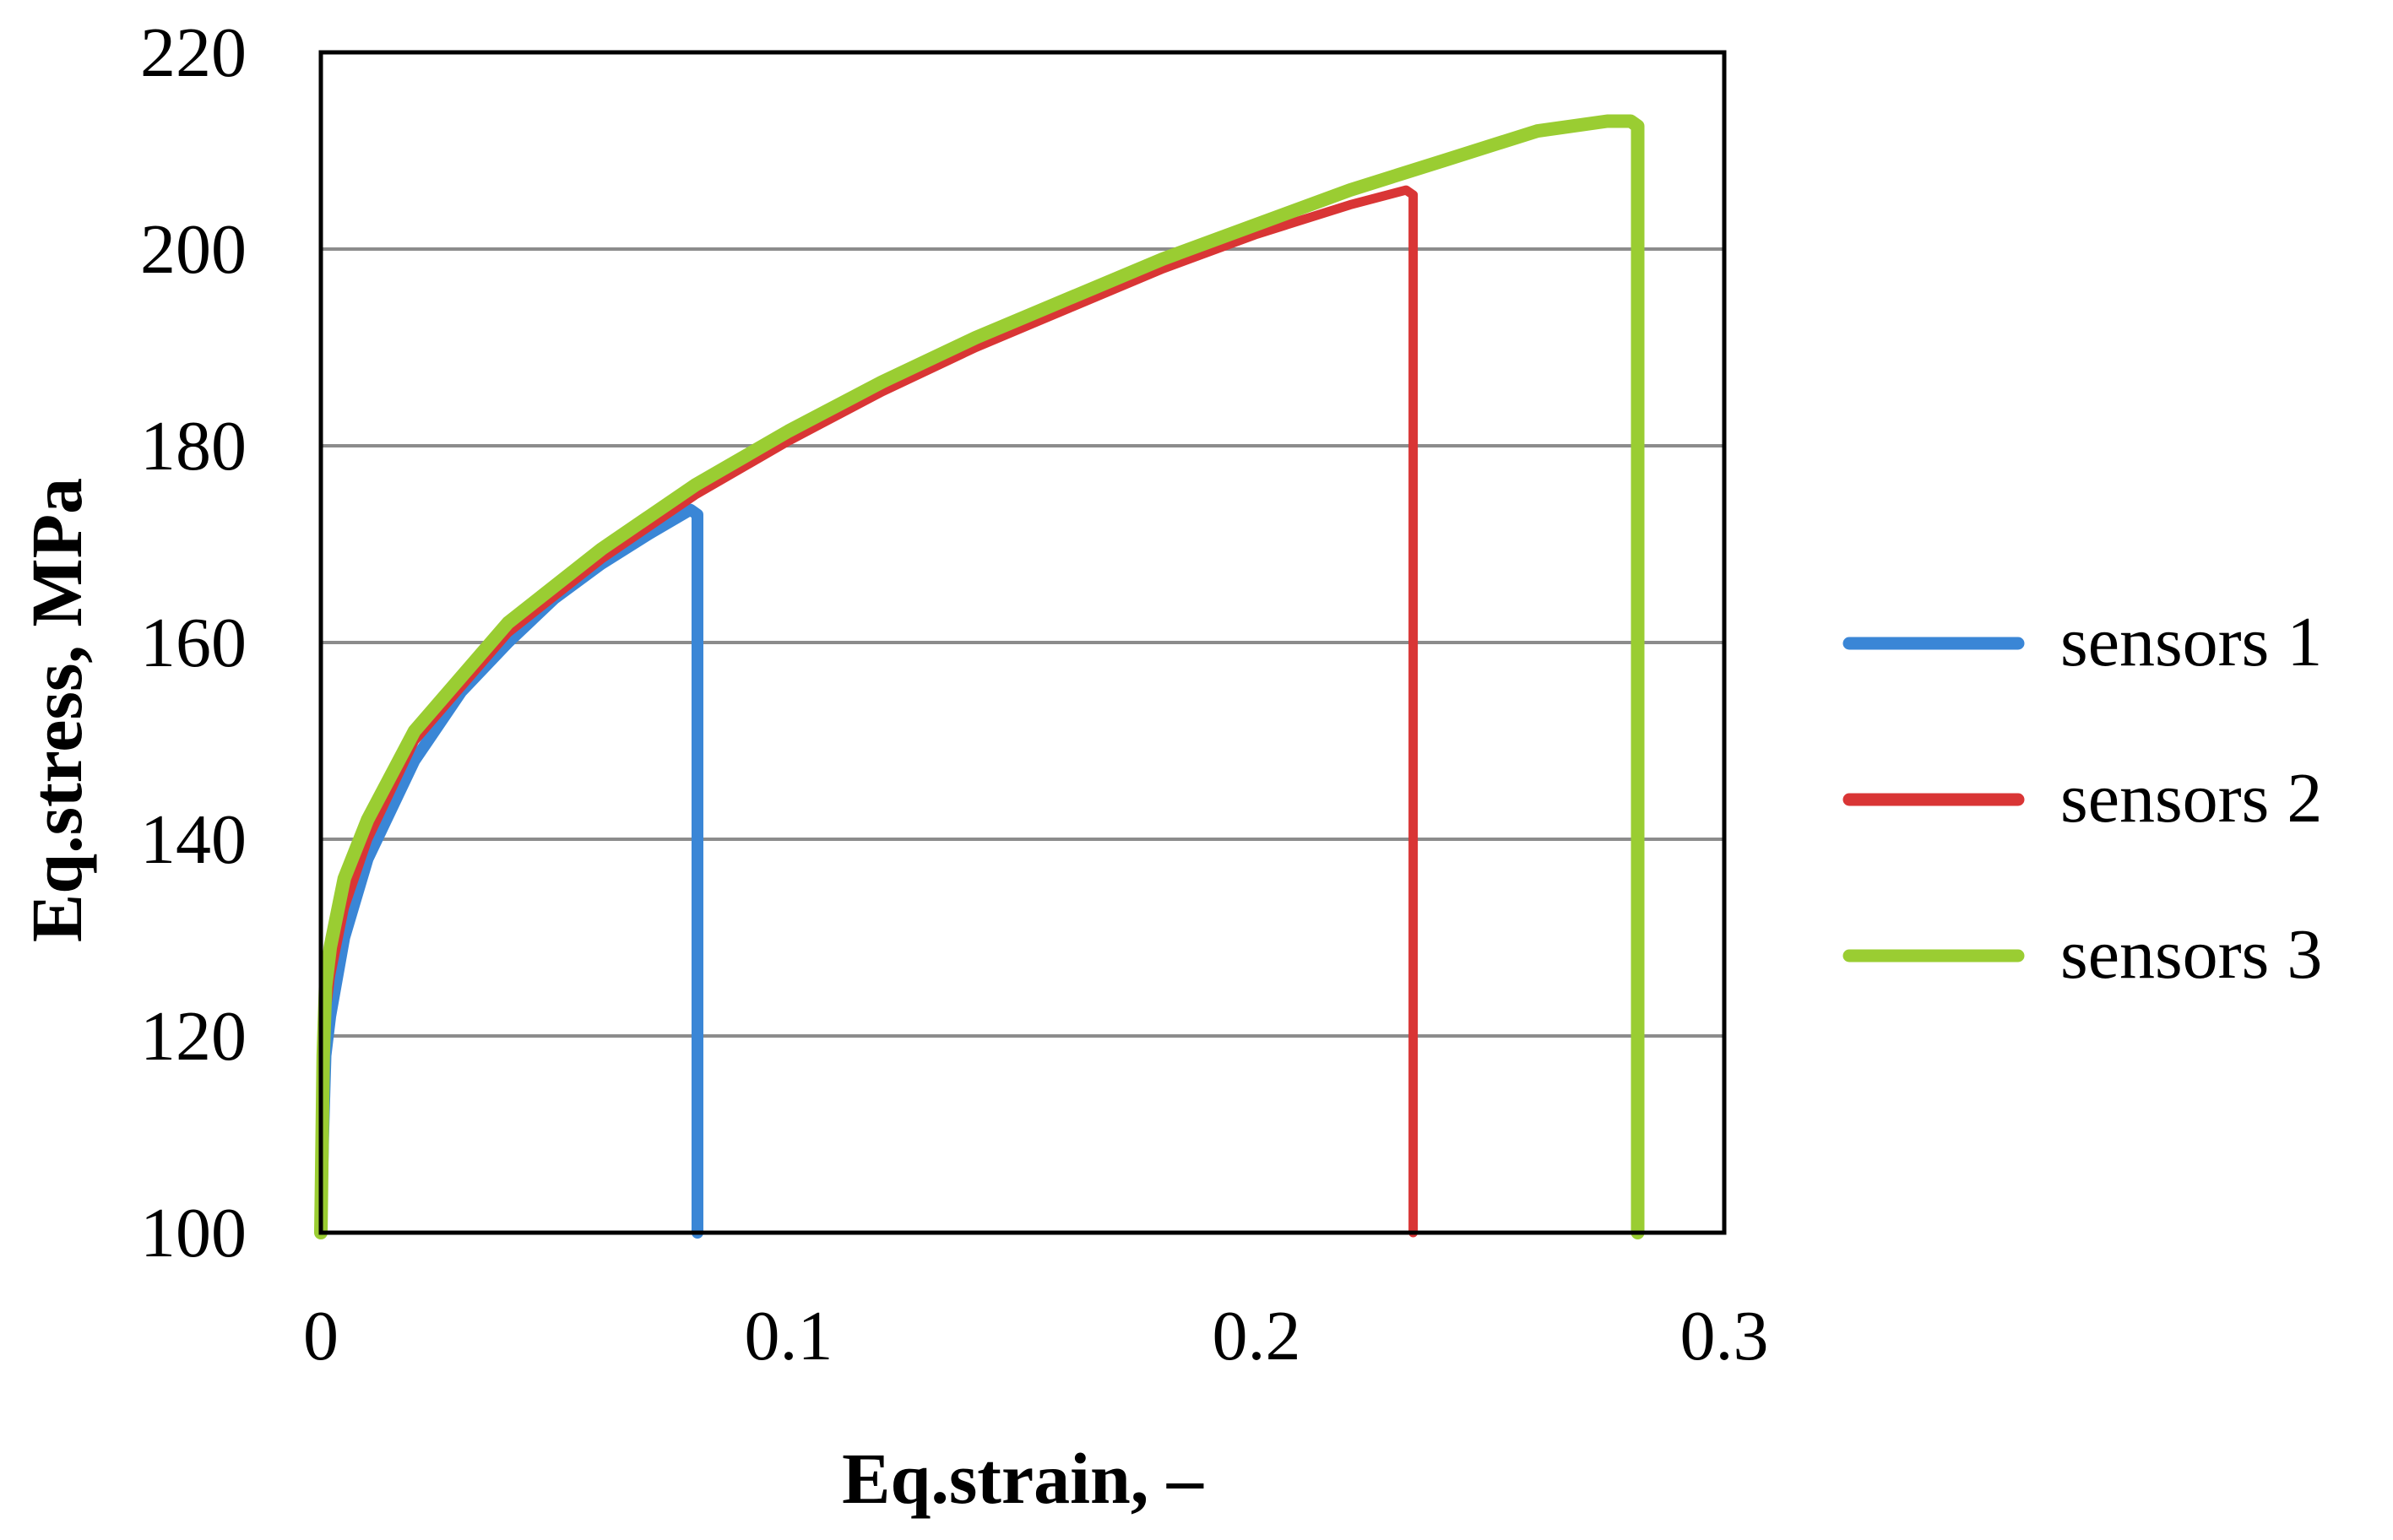 The height and width of the screenshot is (1540, 2393). Describe the element at coordinates (193, 249) in the screenshot. I see `y-tick-label: 200` at that location.